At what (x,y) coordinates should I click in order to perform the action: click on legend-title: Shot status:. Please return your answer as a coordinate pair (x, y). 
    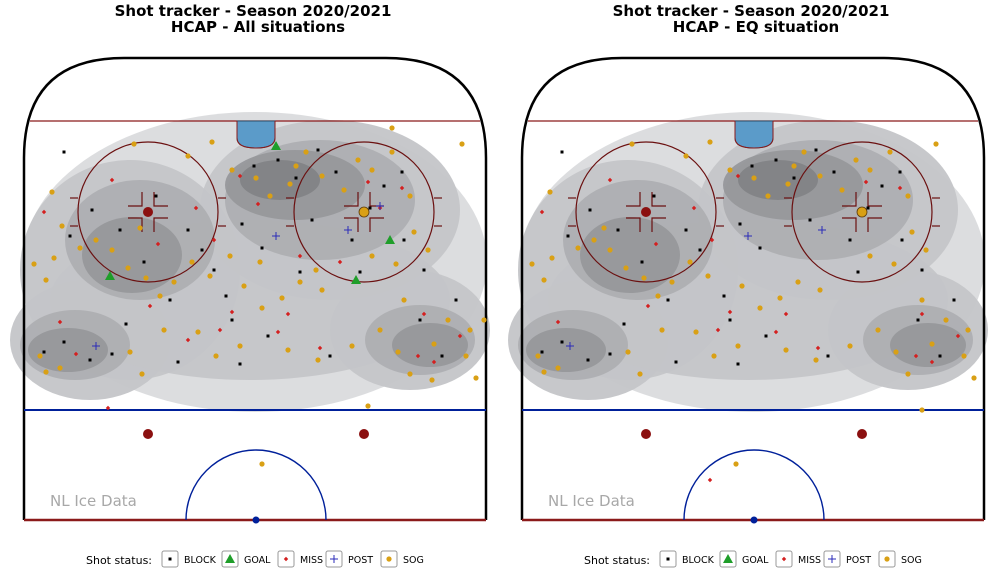
    Looking at the image, I should click on (119, 560).